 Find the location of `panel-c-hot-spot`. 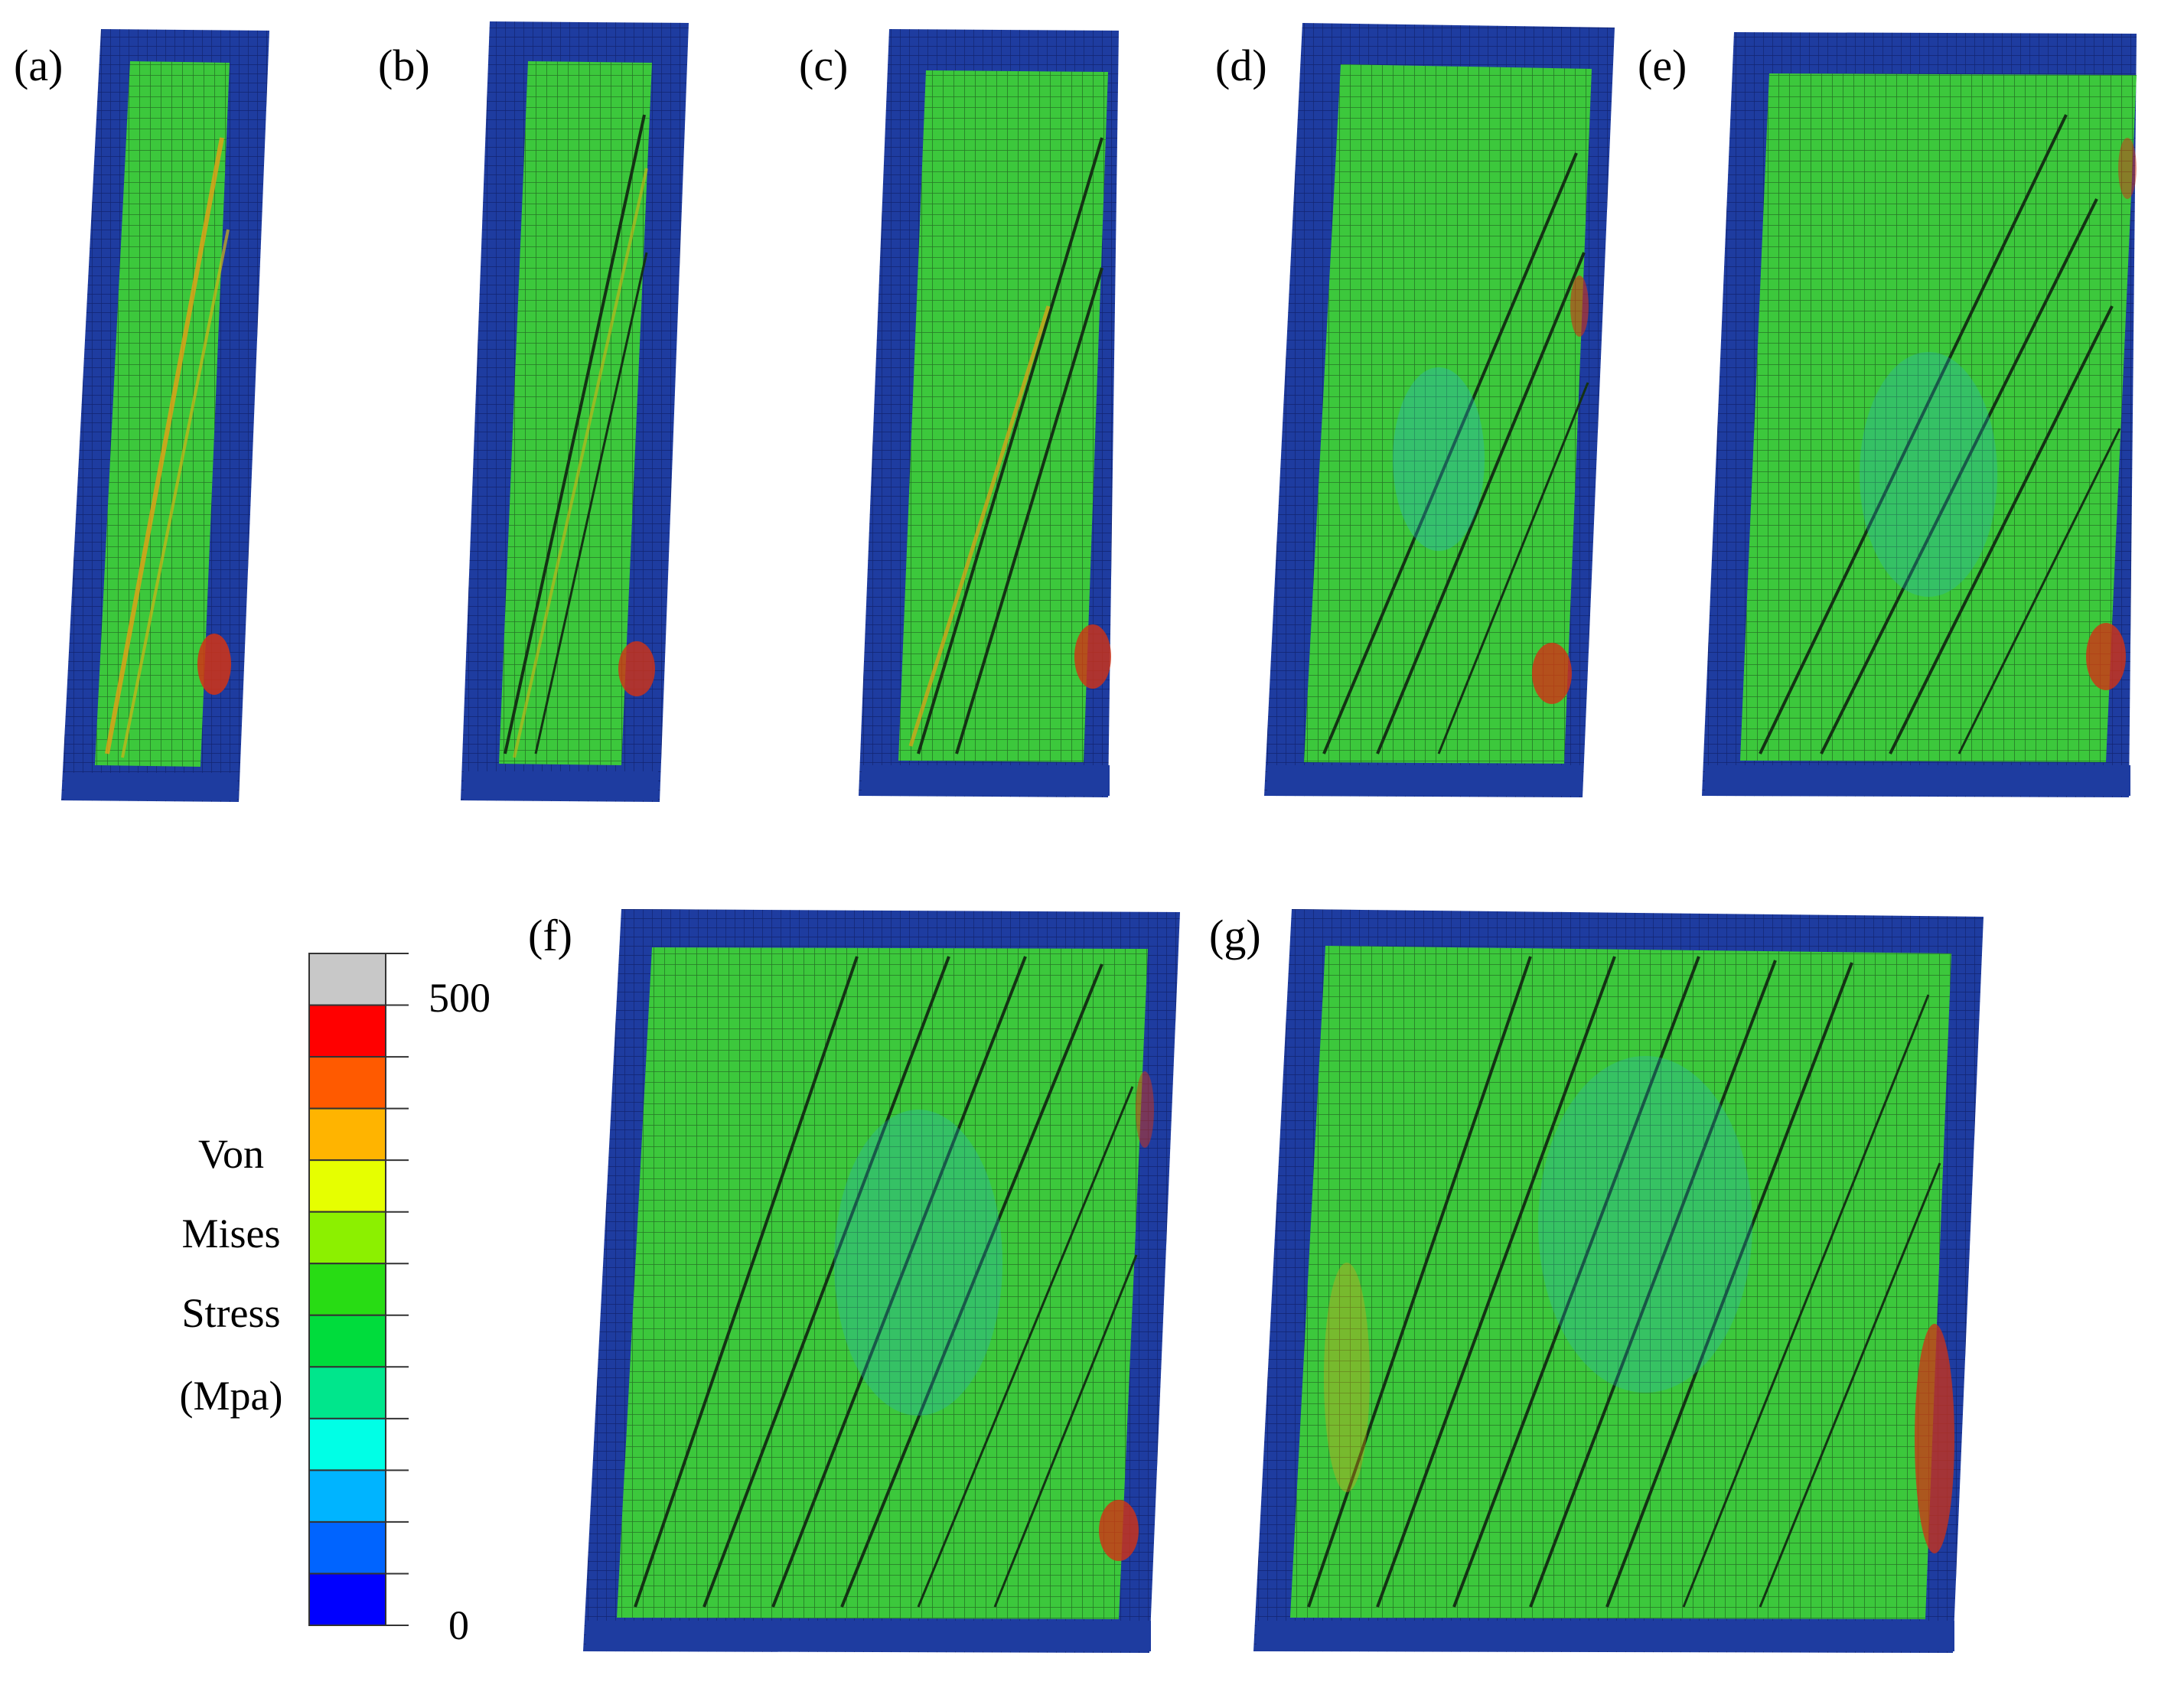

panel-c-hot-spot is located at coordinates (1092, 656).